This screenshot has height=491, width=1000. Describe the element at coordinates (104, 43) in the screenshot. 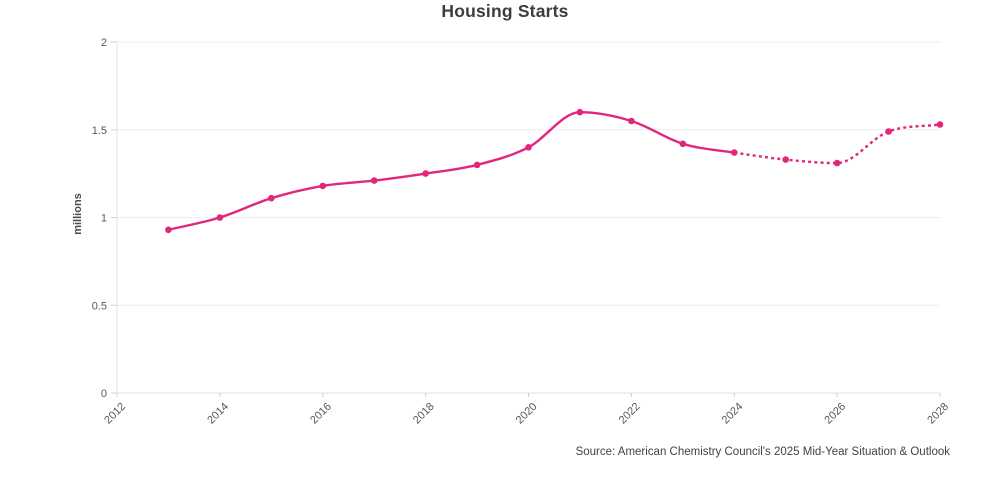

I see `y-tick-label: 2` at that location.